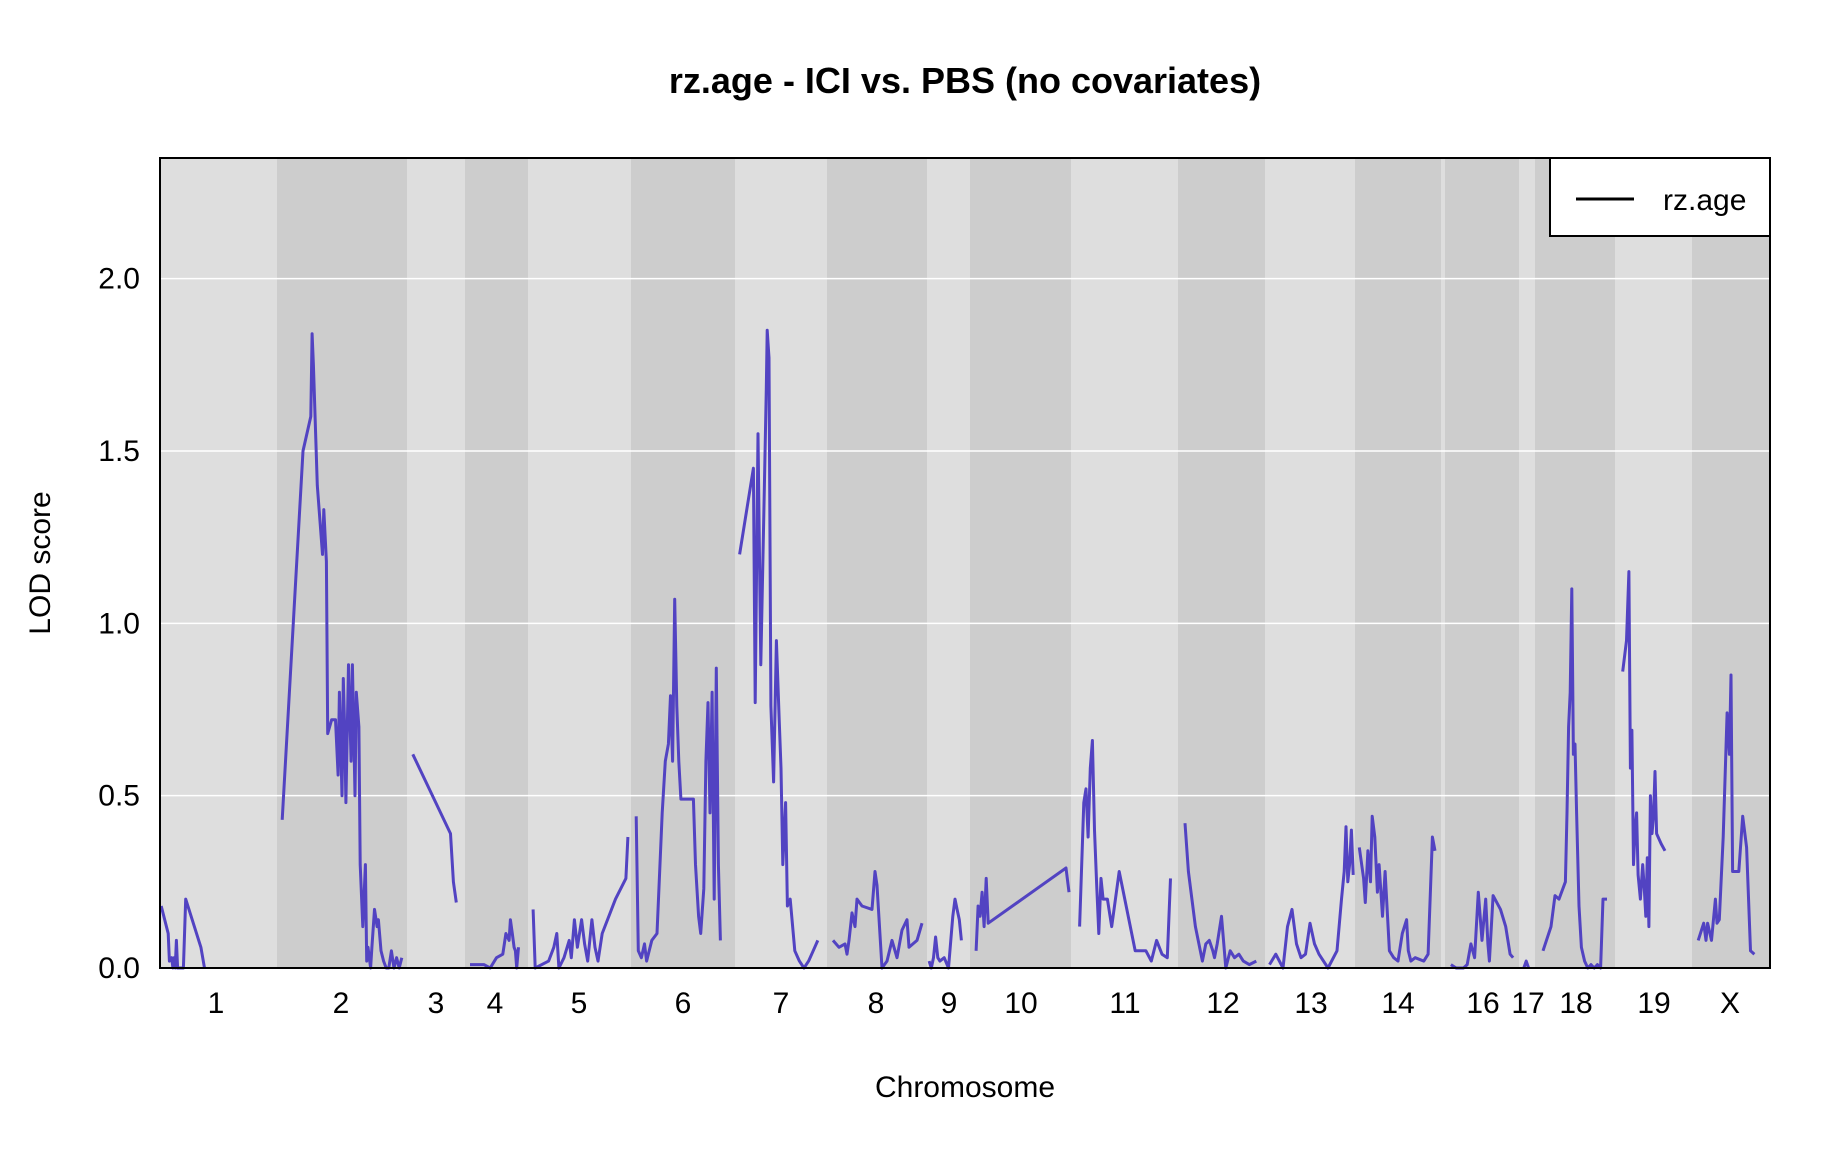  Describe the element at coordinates (781, 1003) in the screenshot. I see `x-tick-label: 7` at that location.